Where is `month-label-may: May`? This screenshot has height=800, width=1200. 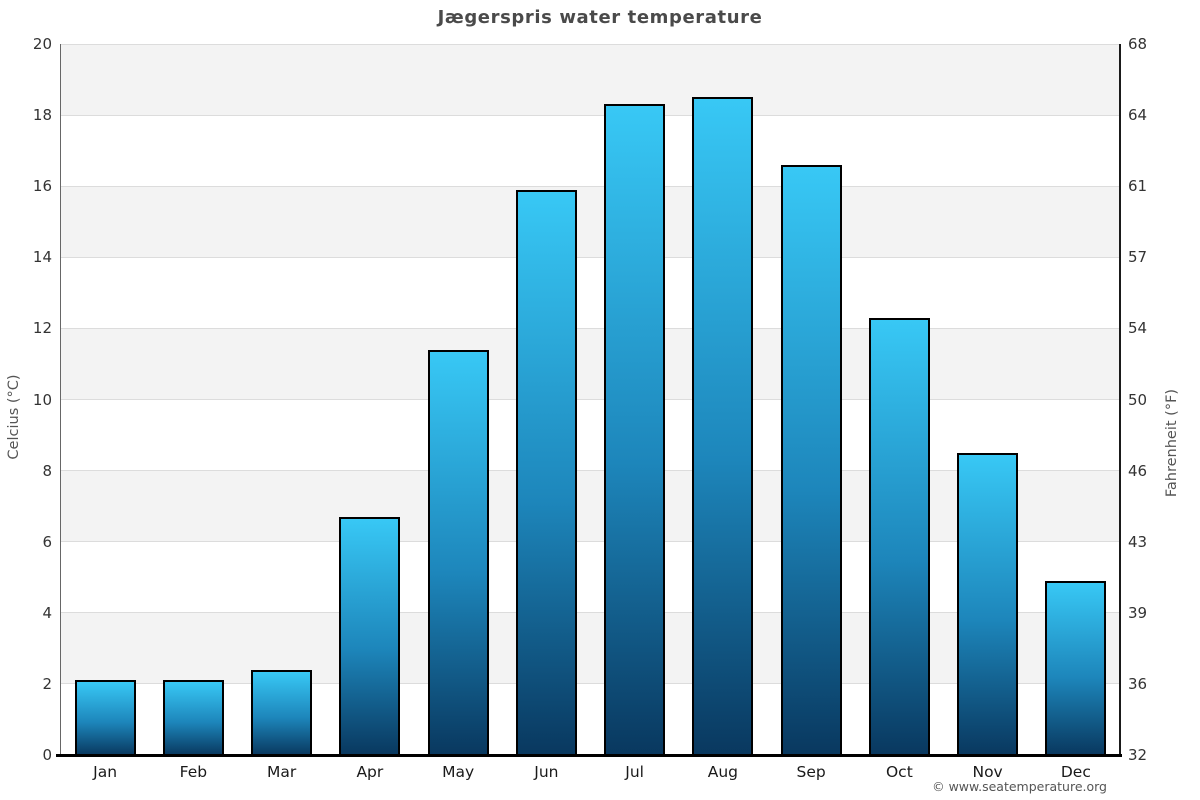 month-label-may: May is located at coordinates (458, 772).